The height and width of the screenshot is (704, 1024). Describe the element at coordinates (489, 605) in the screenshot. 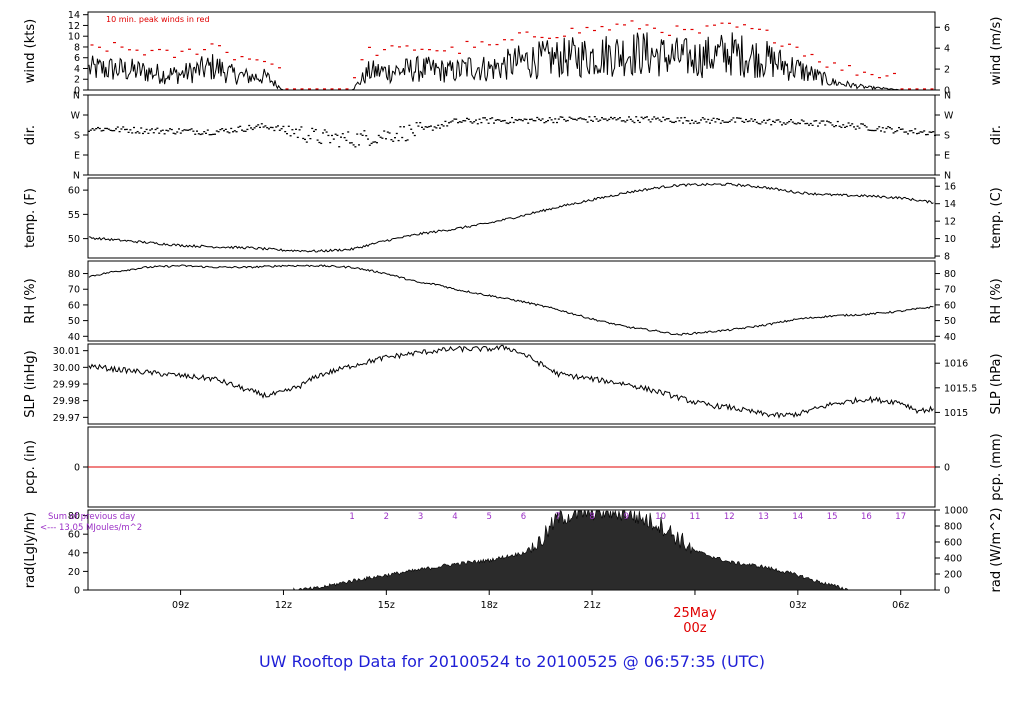

I see `x-tick-label: 18z` at that location.